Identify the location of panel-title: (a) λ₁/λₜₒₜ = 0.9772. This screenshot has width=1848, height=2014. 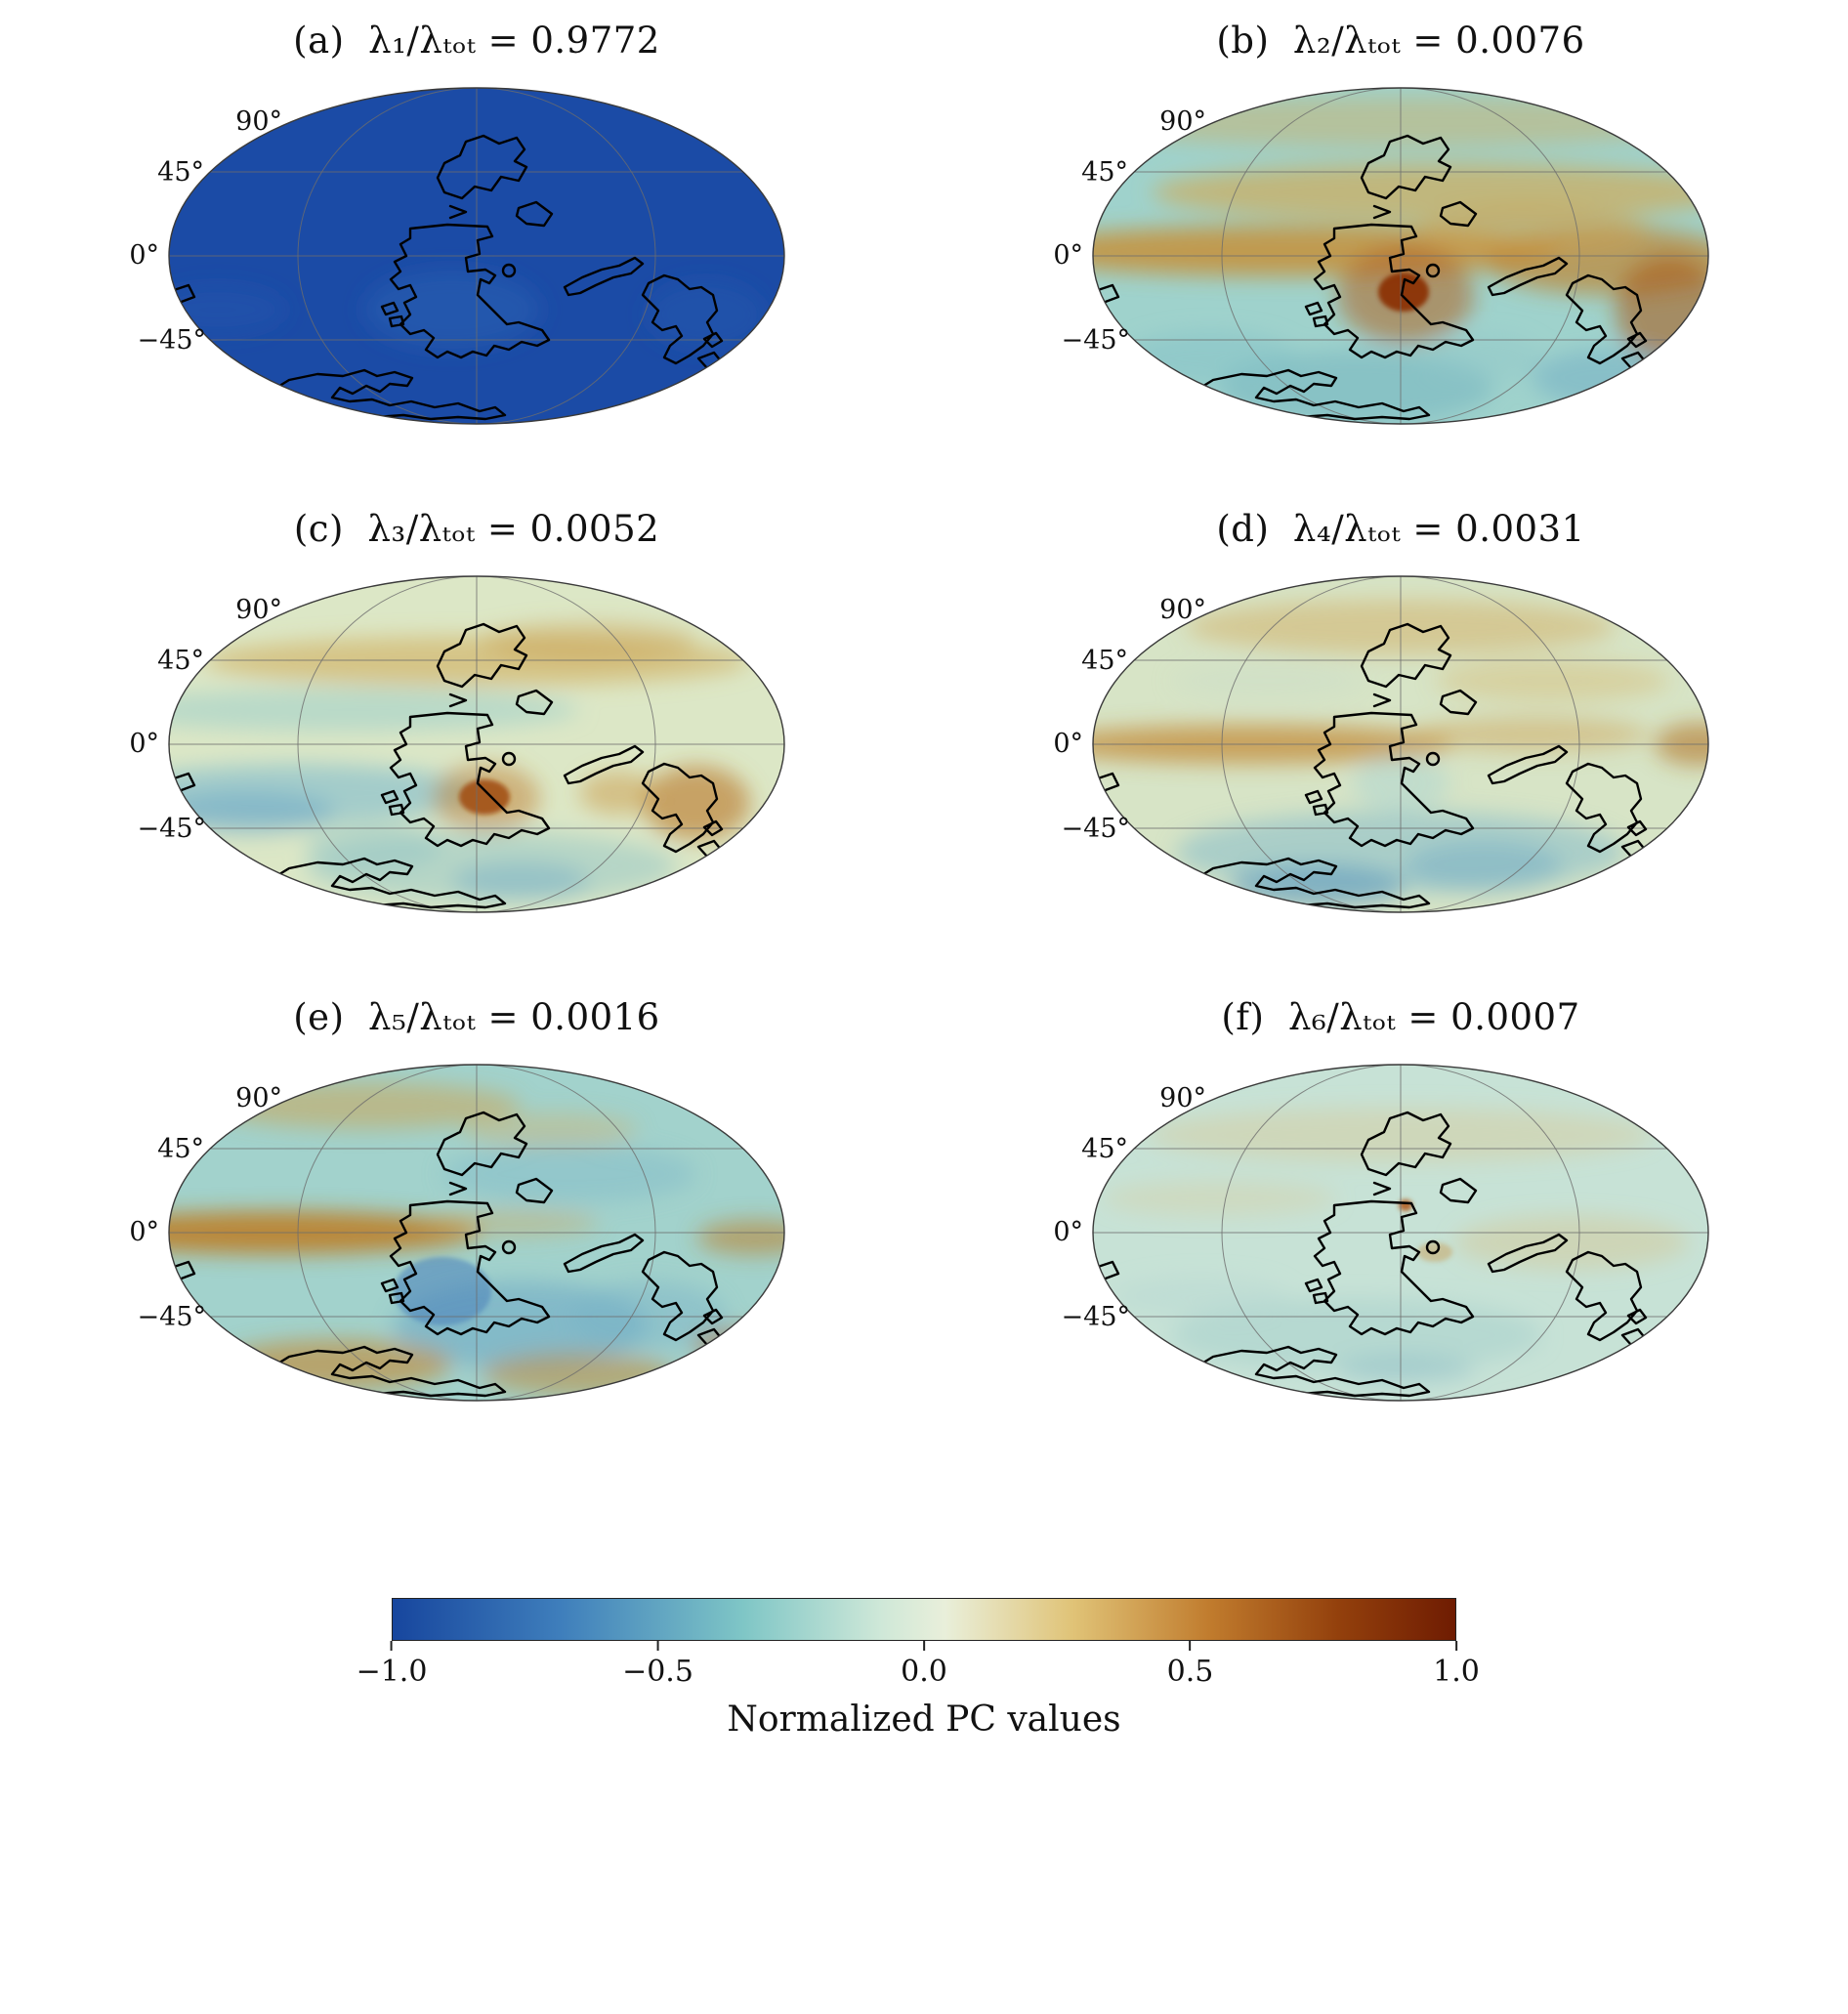
(476, 41).